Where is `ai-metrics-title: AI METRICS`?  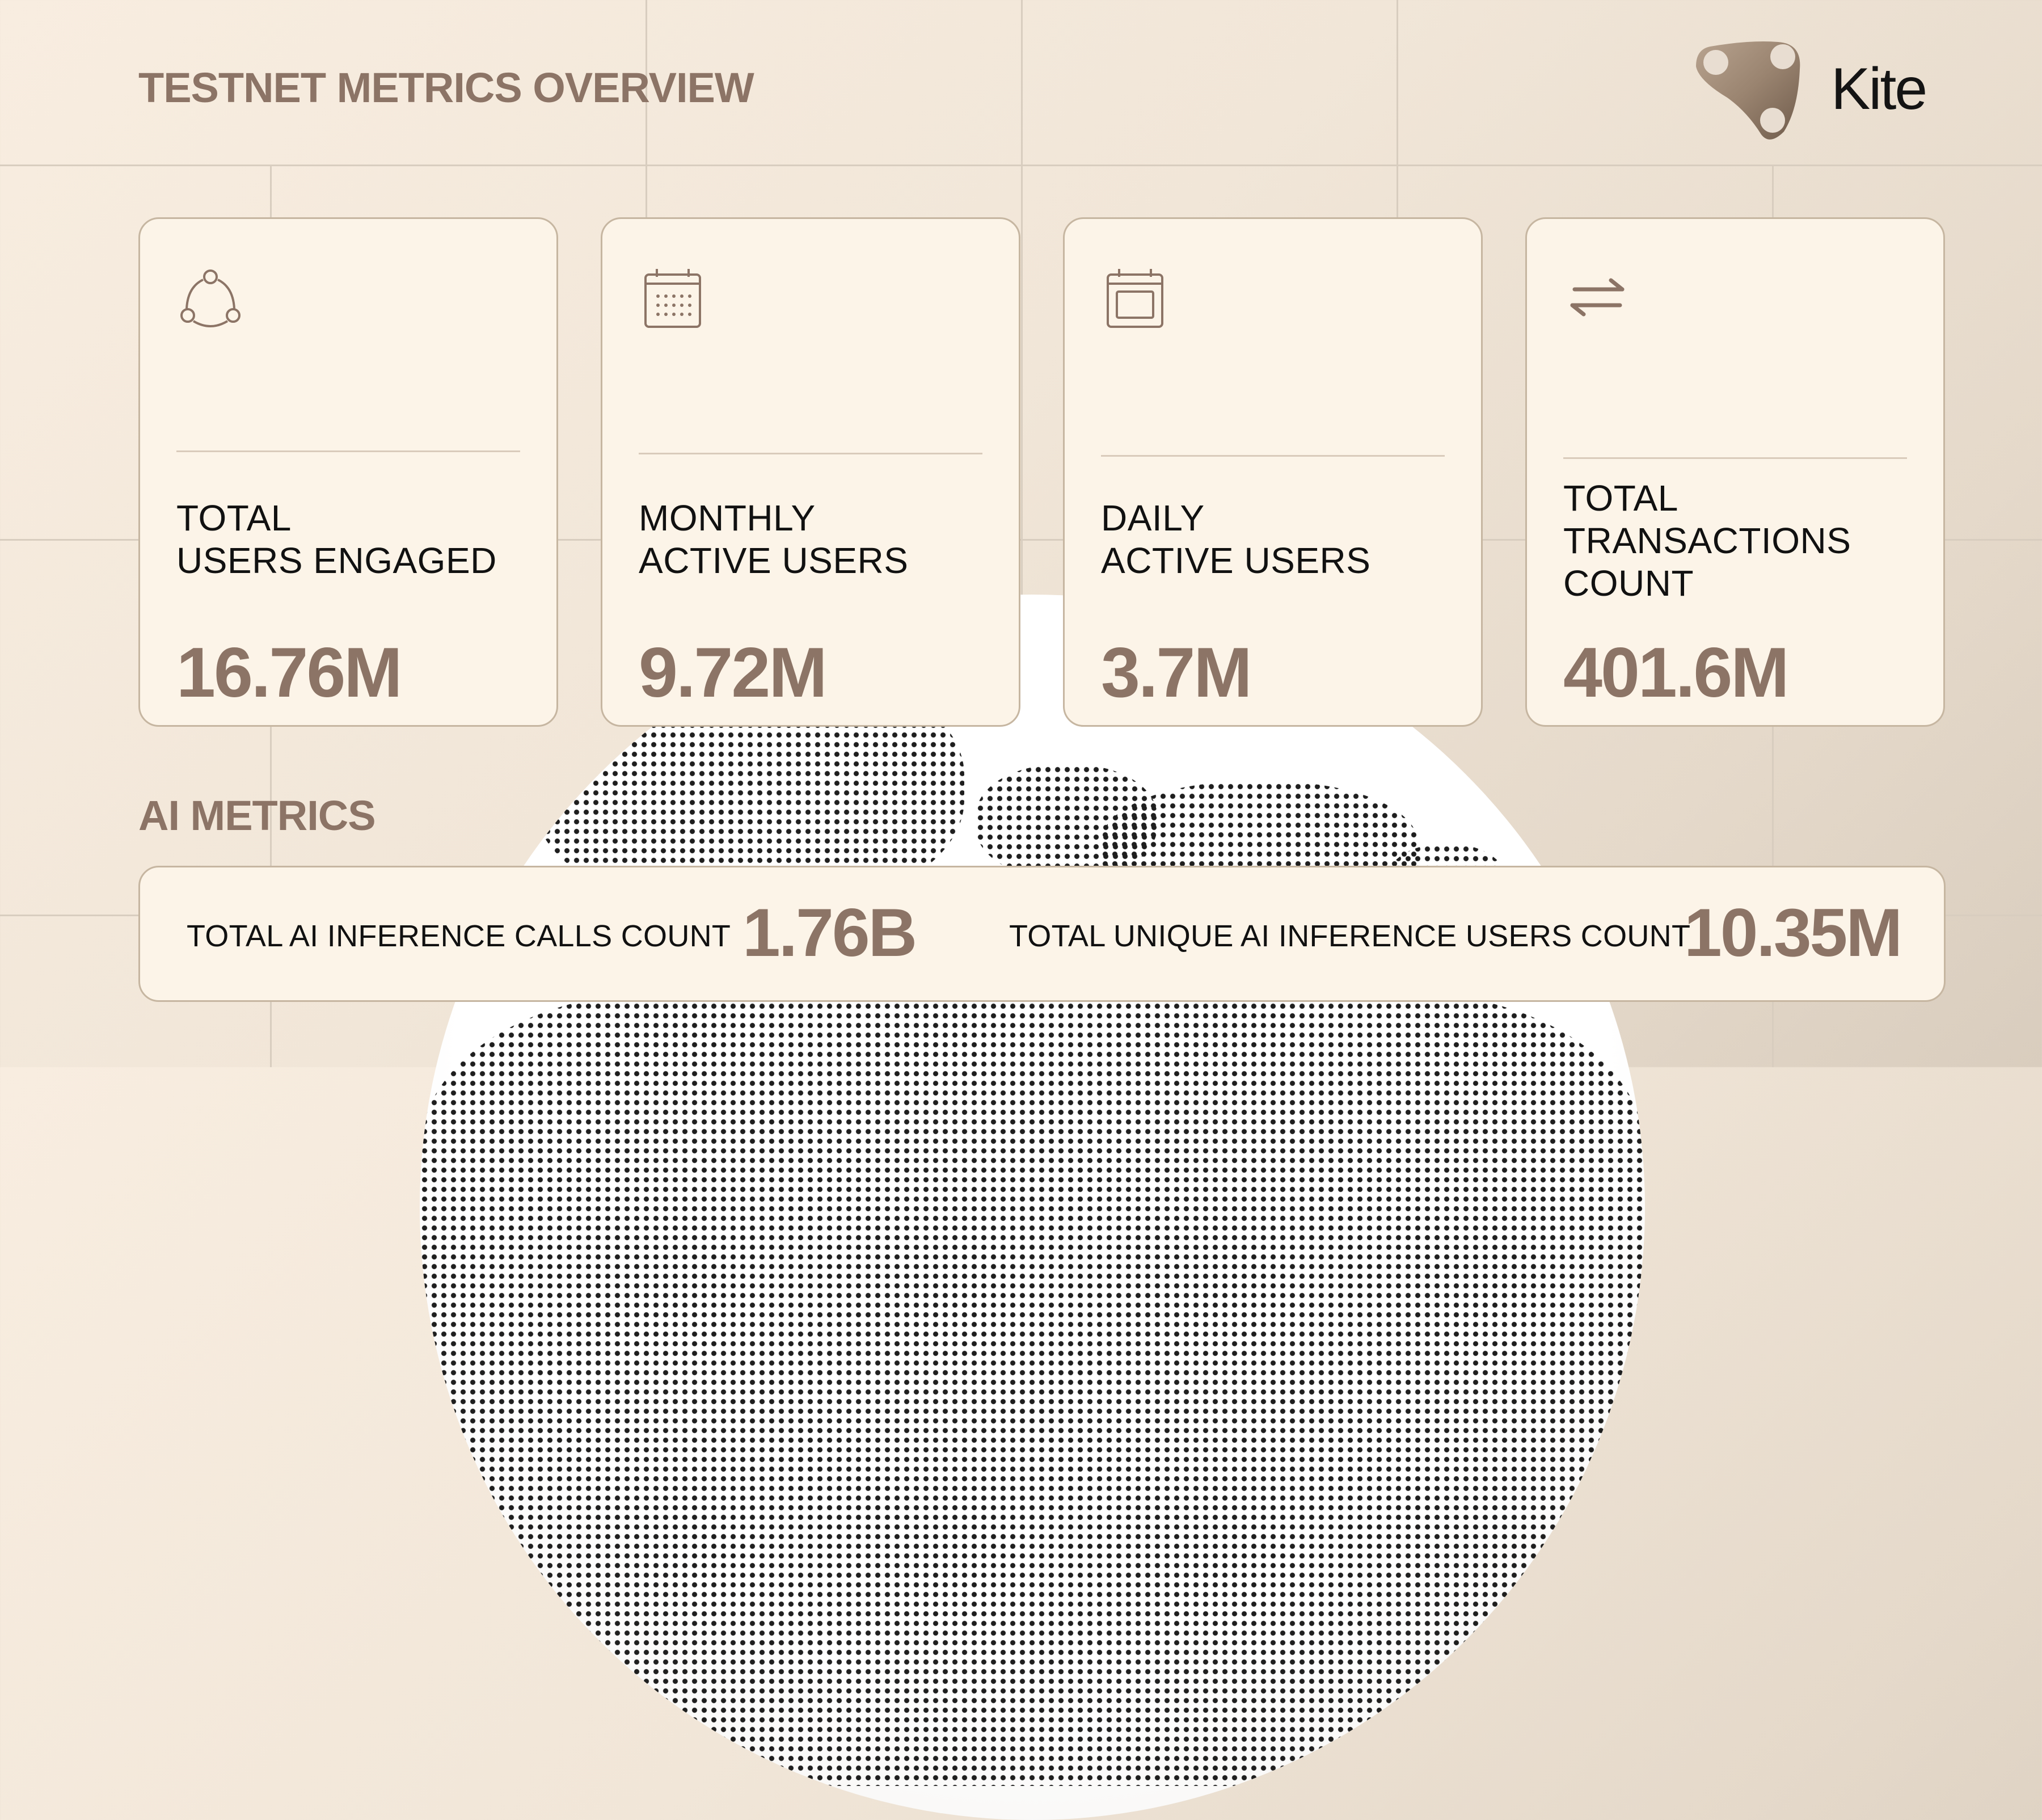 ai-metrics-title: AI METRICS is located at coordinates (257, 815).